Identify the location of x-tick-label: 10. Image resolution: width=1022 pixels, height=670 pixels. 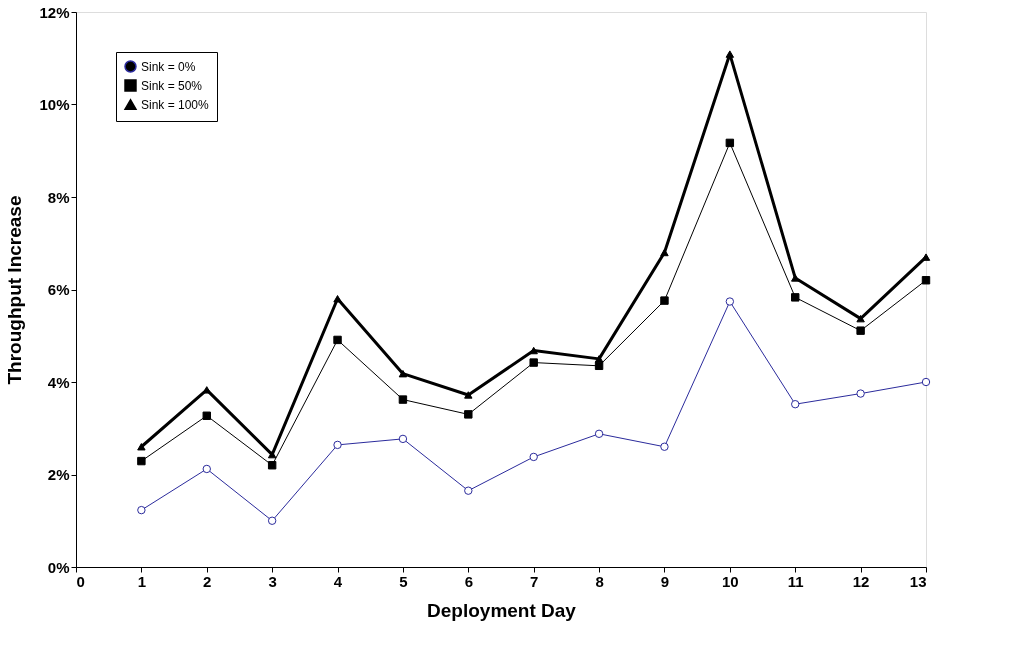
(730, 581).